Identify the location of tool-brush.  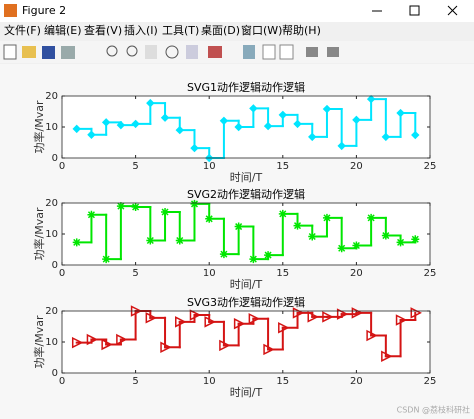
(215, 52).